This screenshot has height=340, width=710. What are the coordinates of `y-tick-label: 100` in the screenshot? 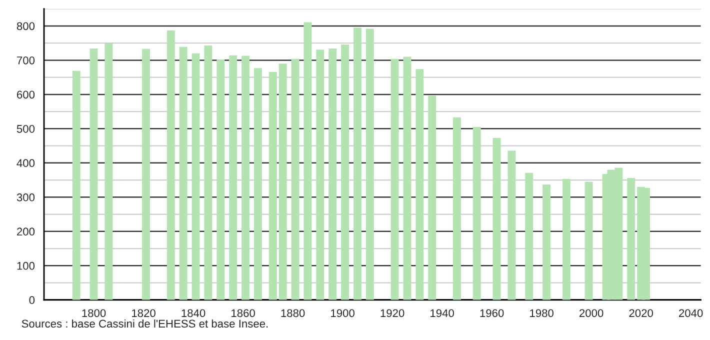 It's located at (26, 266).